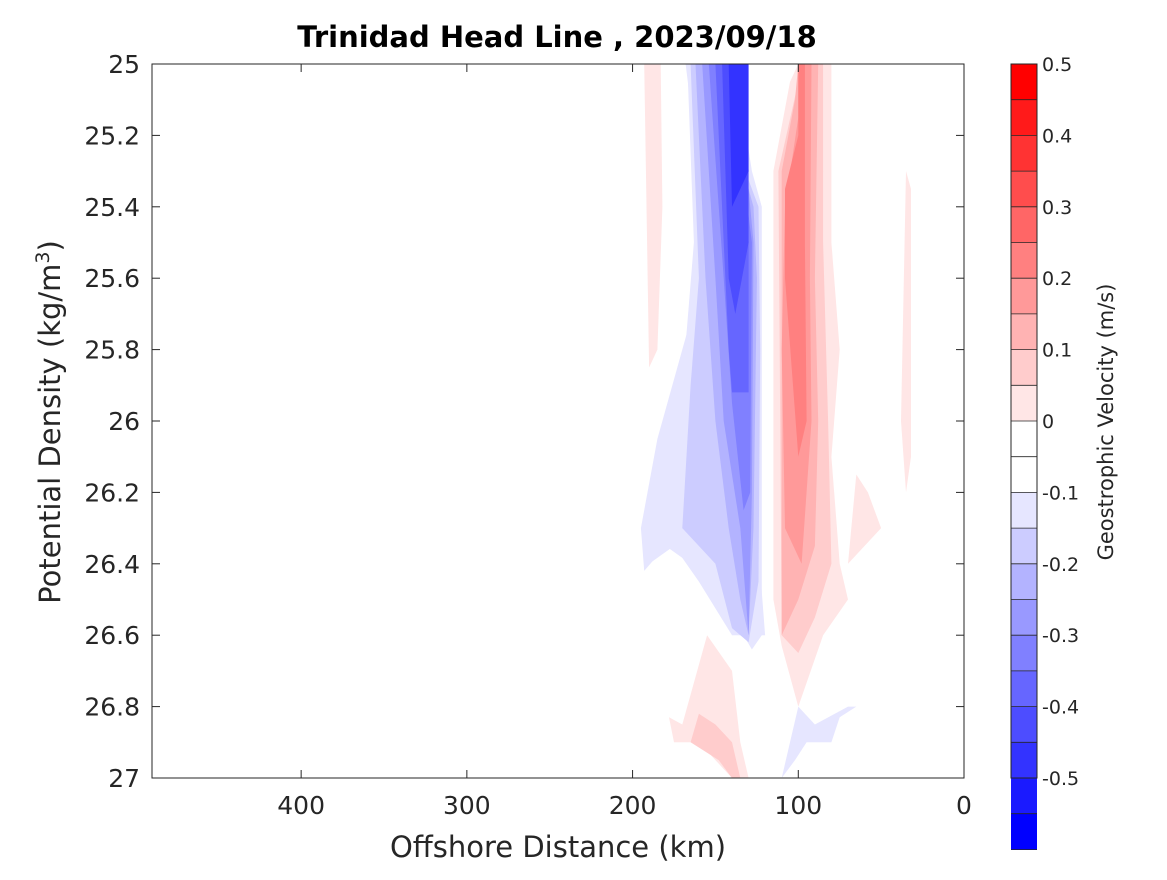 The image size is (1167, 880). Describe the element at coordinates (112, 635) in the screenshot. I see `y-tick-label: 26.6` at that location.